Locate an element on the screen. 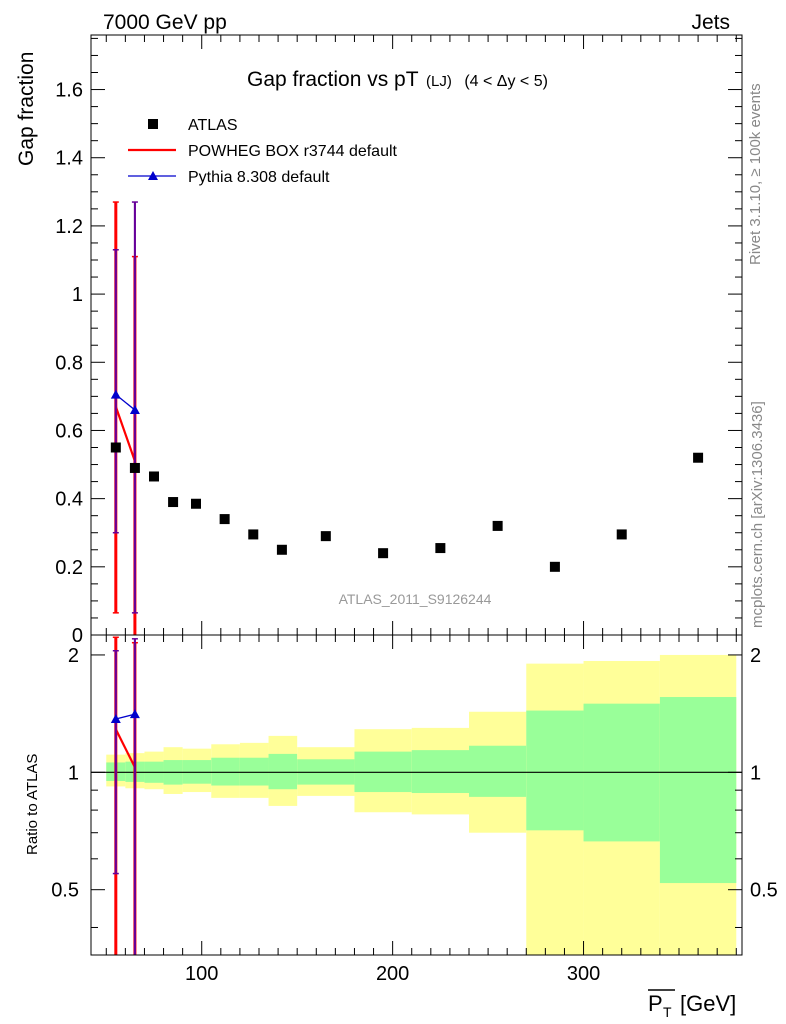 The height and width of the screenshot is (1024, 786). x-axis-label-symbol: P is located at coordinates (655, 1003).